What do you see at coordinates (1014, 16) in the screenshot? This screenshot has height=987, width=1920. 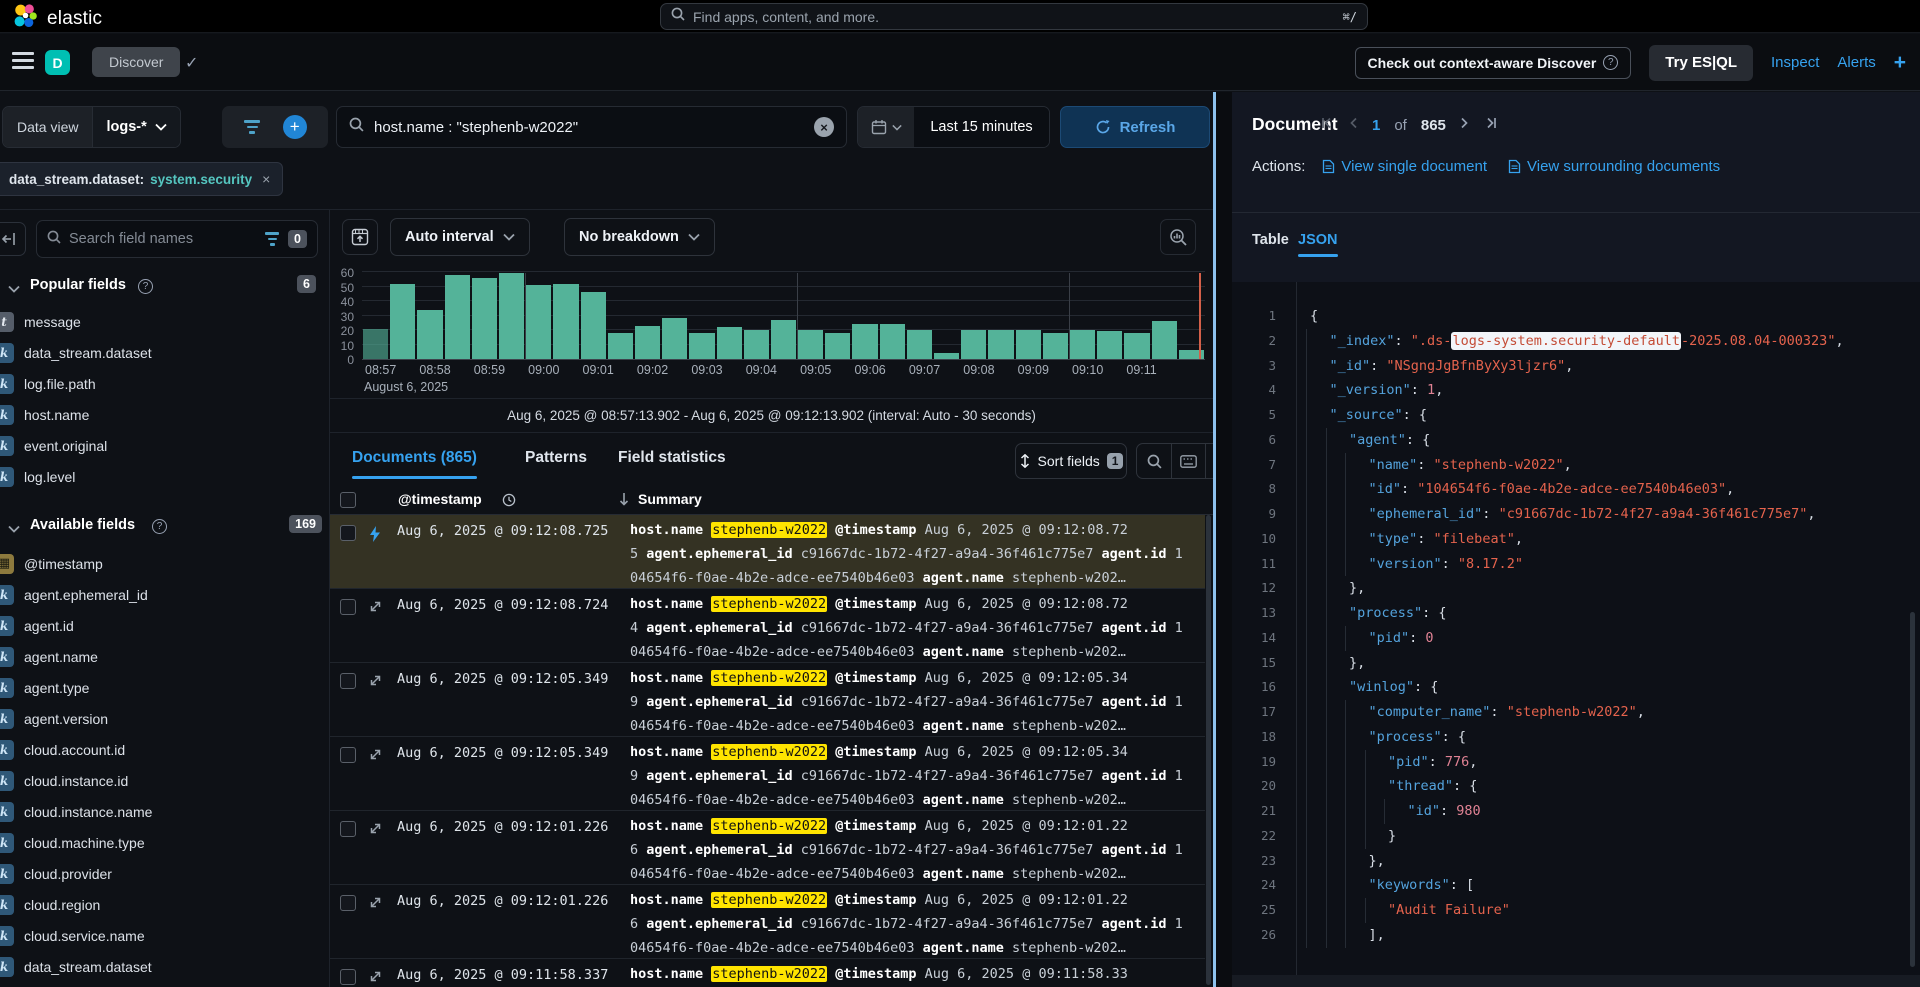 I see `global-search-input` at bounding box center [1014, 16].